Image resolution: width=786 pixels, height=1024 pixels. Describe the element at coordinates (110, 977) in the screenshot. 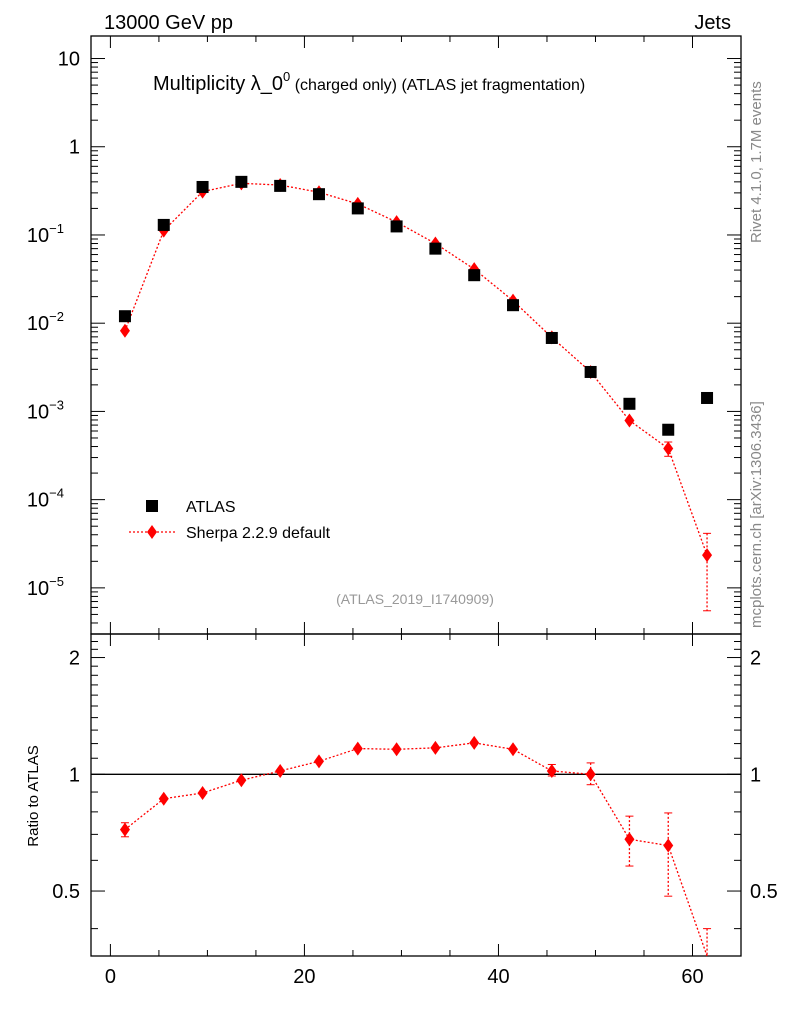

I see `x-tick-label: 0` at that location.